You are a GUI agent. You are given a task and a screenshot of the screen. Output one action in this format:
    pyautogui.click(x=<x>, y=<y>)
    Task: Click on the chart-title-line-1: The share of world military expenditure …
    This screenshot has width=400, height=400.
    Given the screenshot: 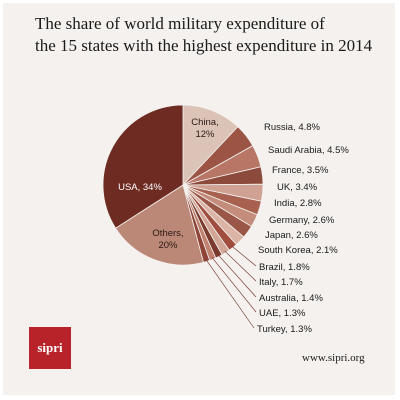 What is the action you would take?
    pyautogui.click(x=180, y=23)
    